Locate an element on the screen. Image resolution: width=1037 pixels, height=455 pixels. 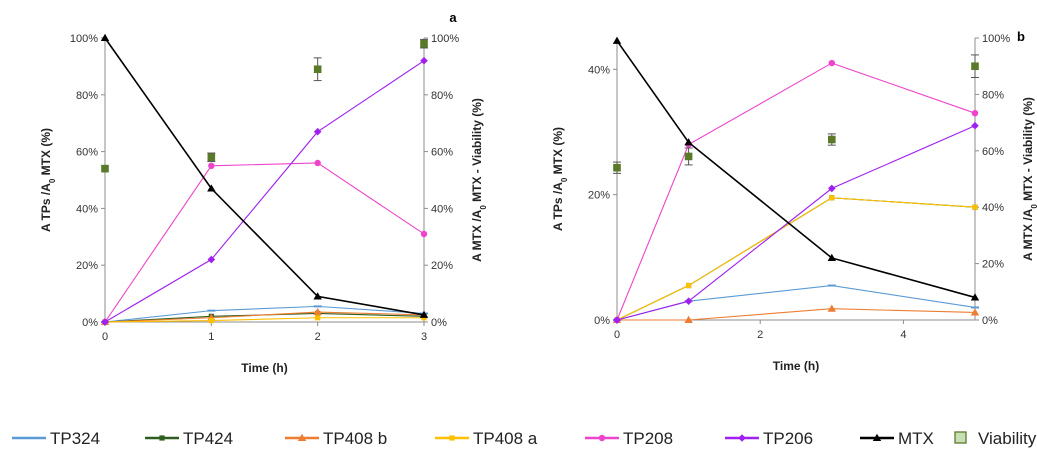
panel-letter: b is located at coordinates (1021, 36).